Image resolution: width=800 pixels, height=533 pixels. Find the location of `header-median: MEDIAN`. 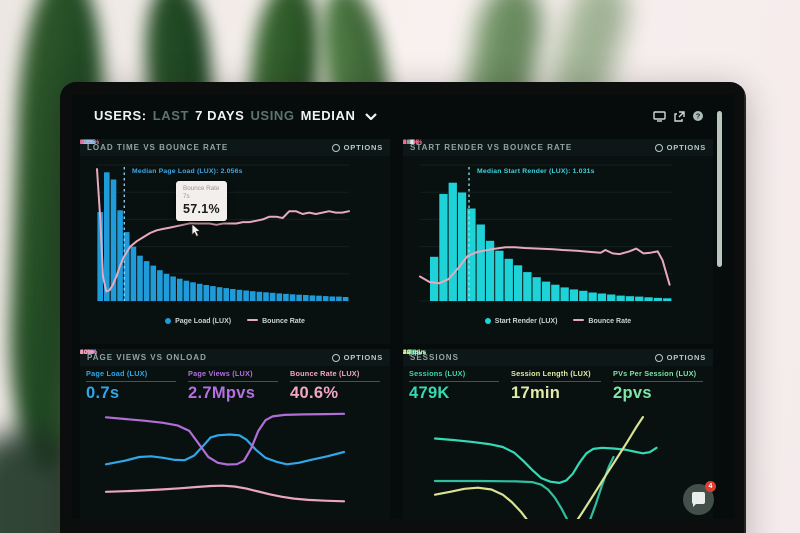

header-median: MEDIAN is located at coordinates (328, 115).